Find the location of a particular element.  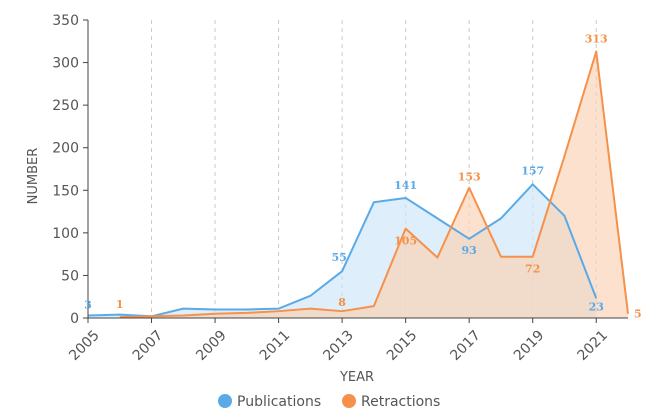

y-tick-label-300: 300 is located at coordinates (65, 64).